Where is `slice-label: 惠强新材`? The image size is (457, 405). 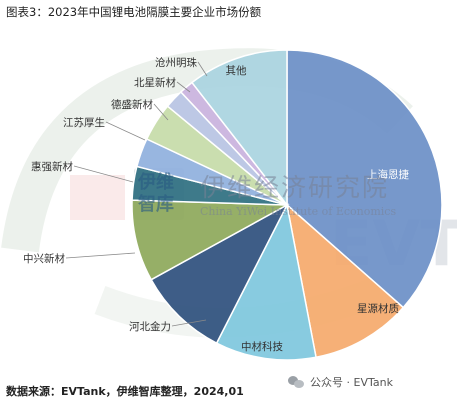
slice-label: 惠强新材 is located at coordinates (52, 166).